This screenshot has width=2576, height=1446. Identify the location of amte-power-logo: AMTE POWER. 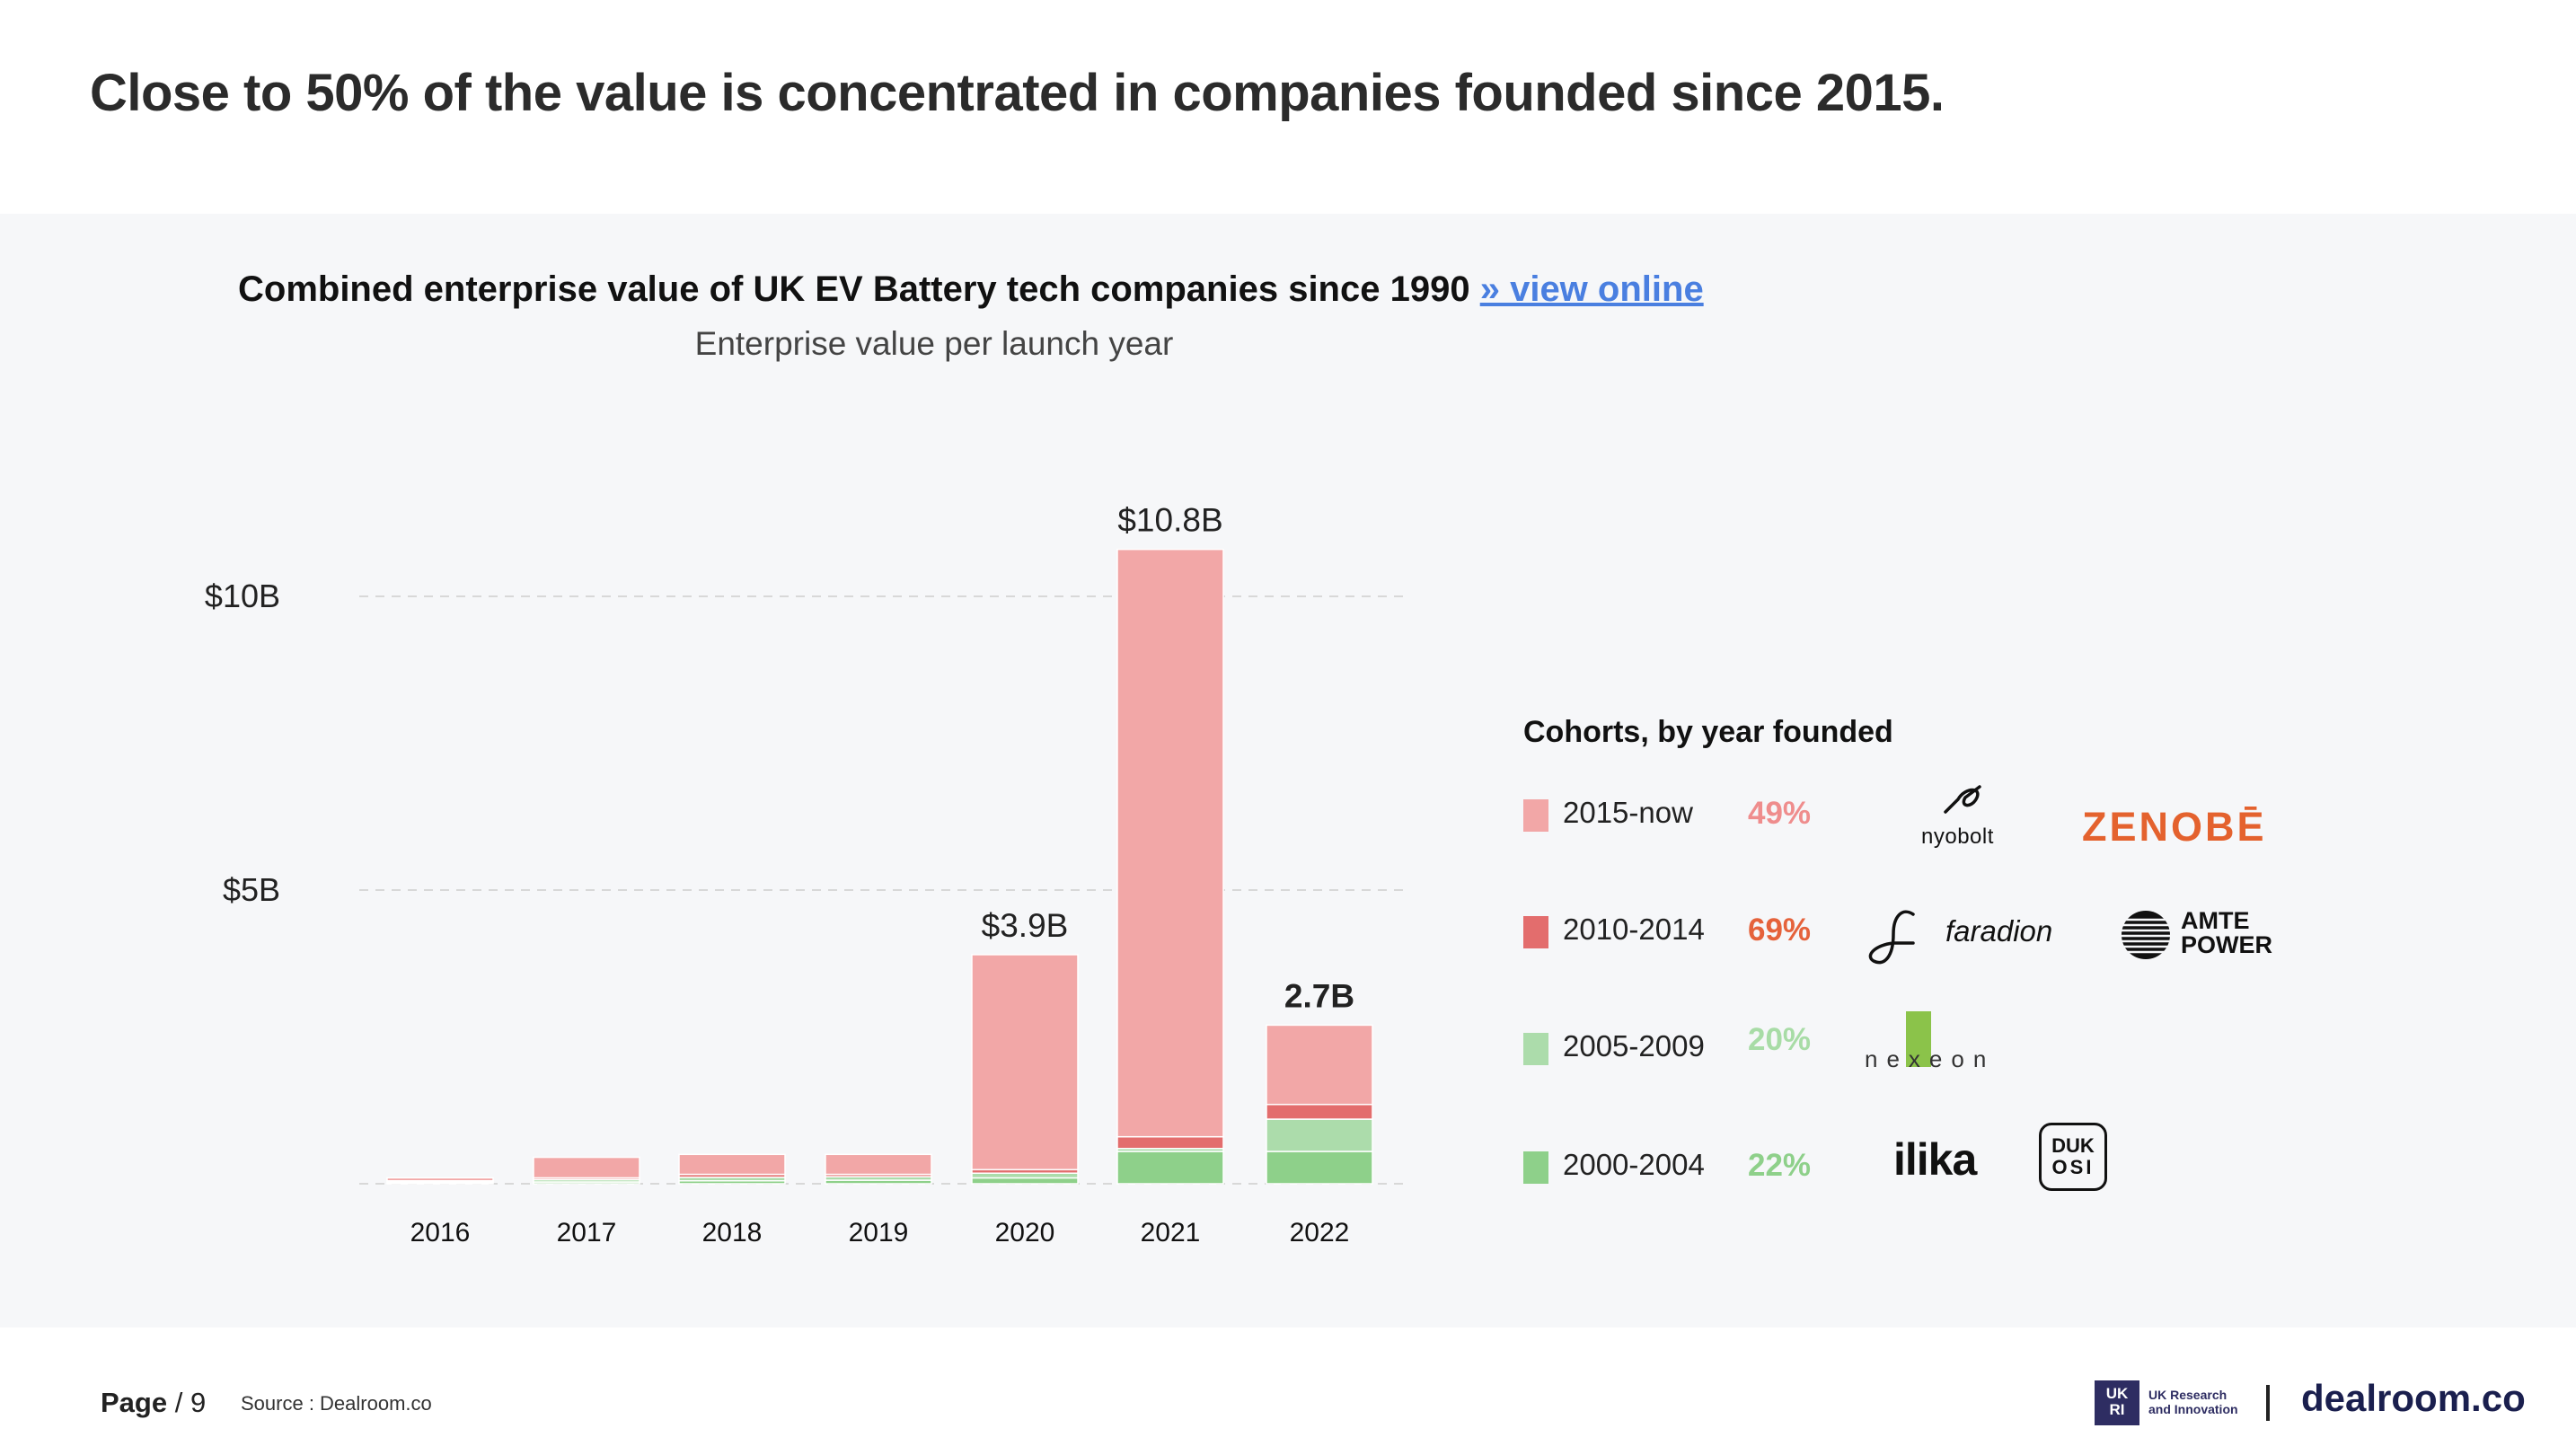
(2205, 935).